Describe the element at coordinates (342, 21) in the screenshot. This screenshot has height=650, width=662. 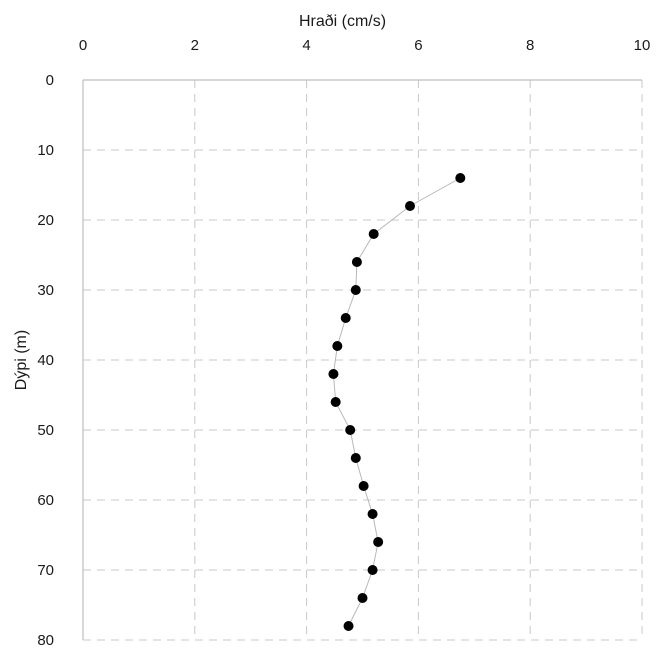
I see `x-axis-title: Hraði (cm/s)` at that location.